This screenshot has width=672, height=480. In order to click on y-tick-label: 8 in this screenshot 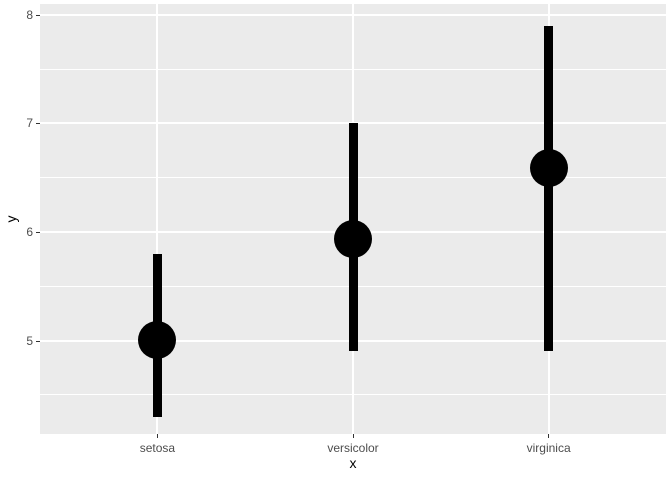, I will do `click(29, 14)`.